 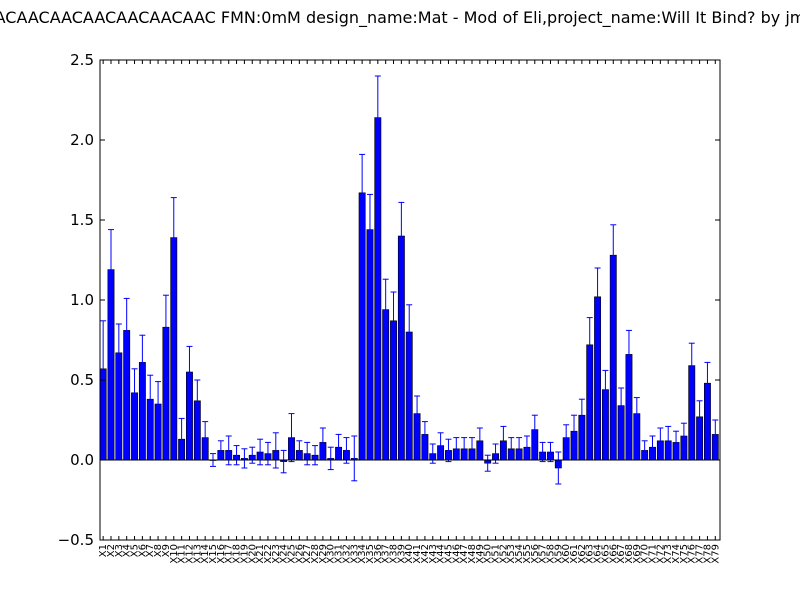 What do you see at coordinates (425, 554) in the screenshot?
I see `x-tick-label: X42` at bounding box center [425, 554].